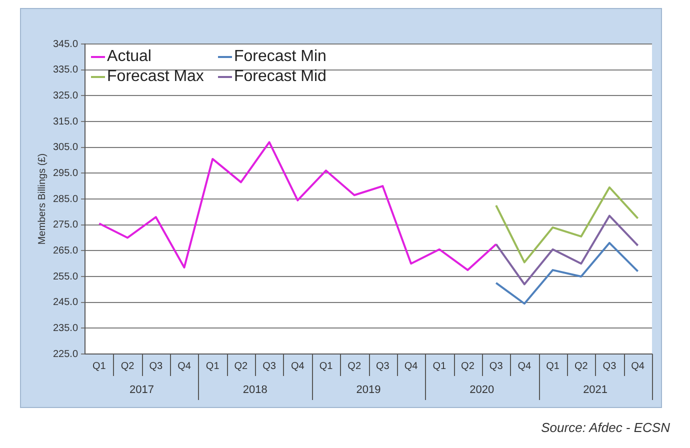  What do you see at coordinates (65, 199) in the screenshot?
I see `y-tick-label: 285.0` at bounding box center [65, 199].